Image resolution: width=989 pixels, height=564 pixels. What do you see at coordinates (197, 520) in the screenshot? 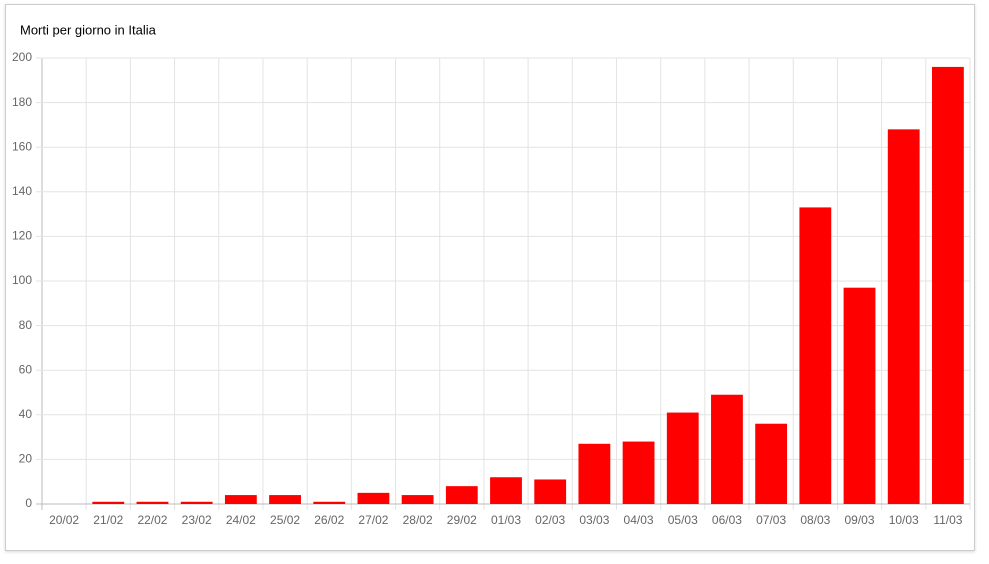
I see `x-tick-label: 23/02` at bounding box center [197, 520].